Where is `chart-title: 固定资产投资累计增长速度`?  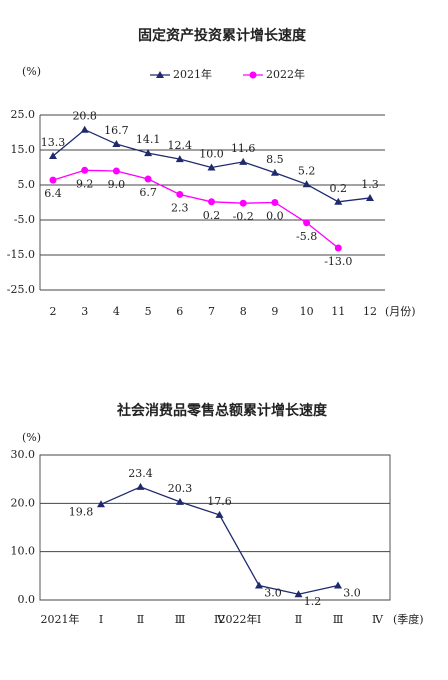 chart-title: 固定资产投资累计增长速度 is located at coordinates (222, 35).